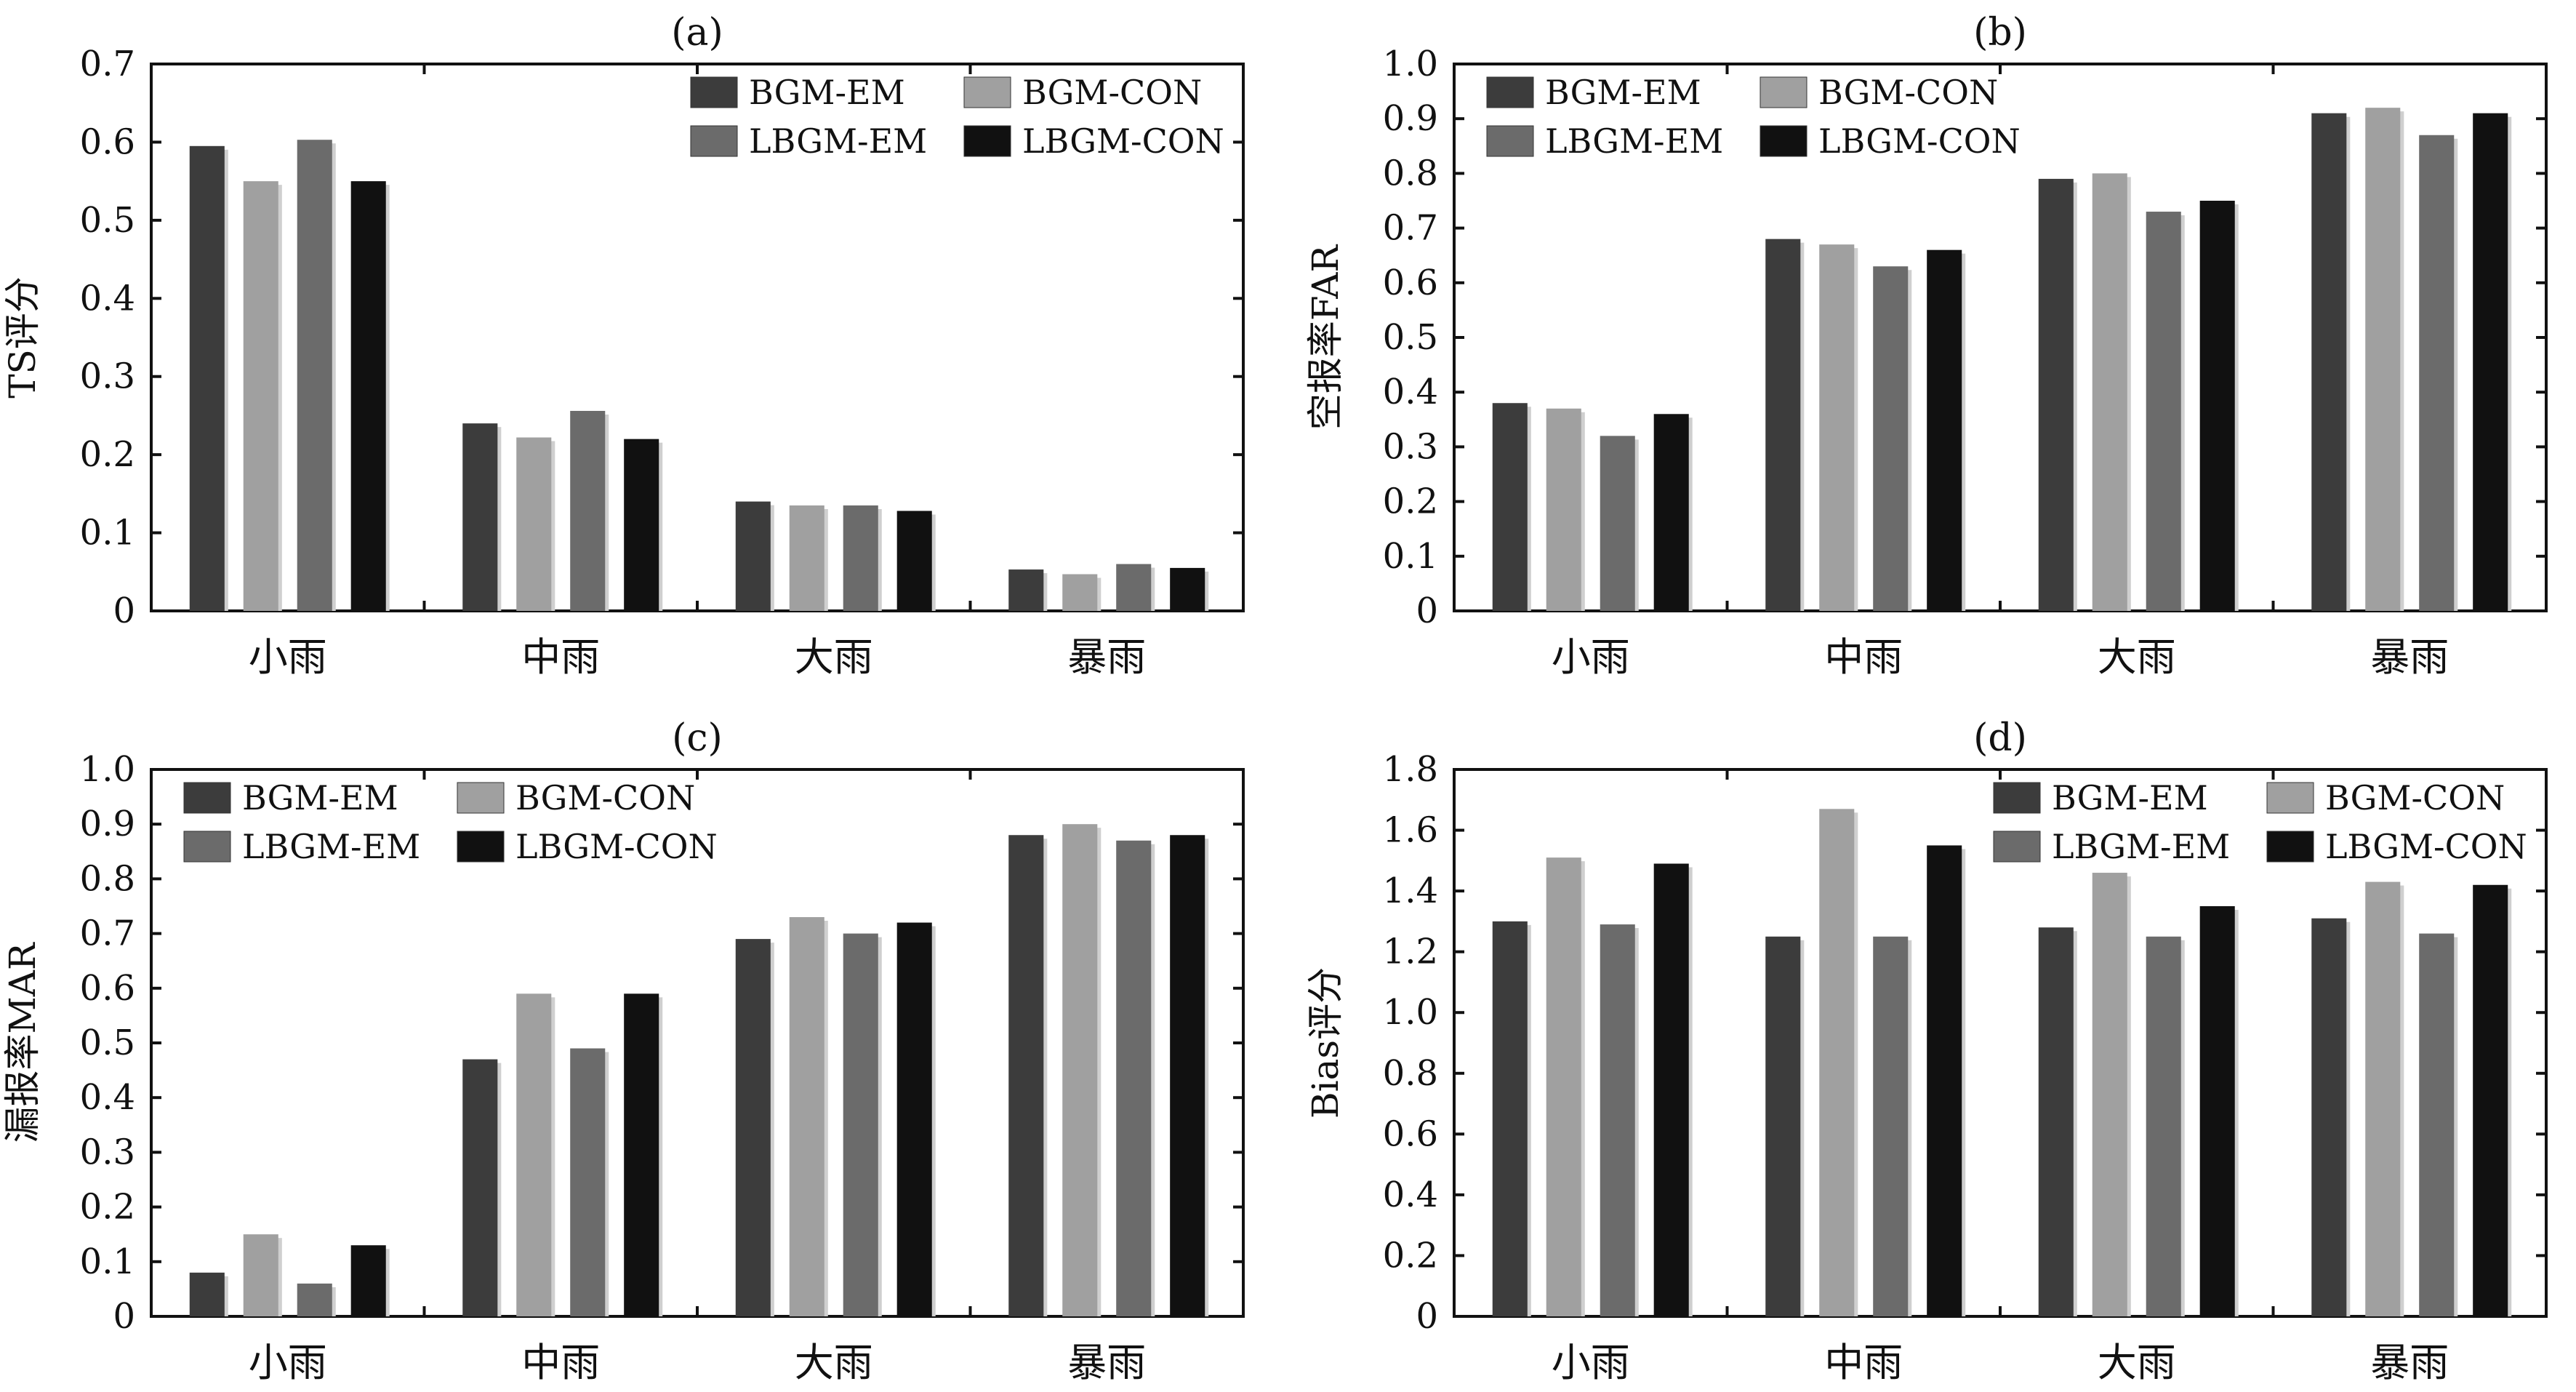 The width and height of the screenshot is (2576, 1392). What do you see at coordinates (697, 33) in the screenshot?
I see `panel-label: (a)` at bounding box center [697, 33].